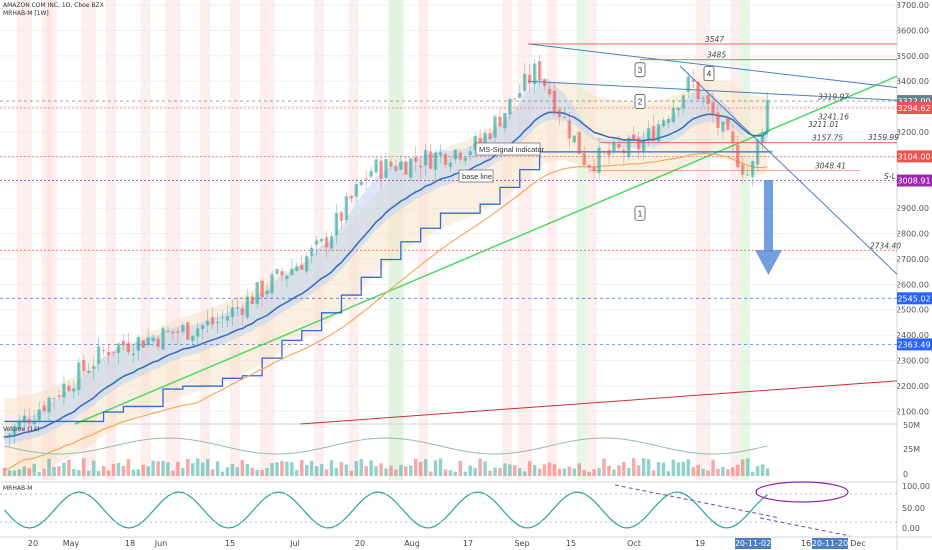 Image resolution: width=932 pixels, height=550 pixels. Describe the element at coordinates (716, 55) in the screenshot. I see `level-annotation: 3485` at that location.